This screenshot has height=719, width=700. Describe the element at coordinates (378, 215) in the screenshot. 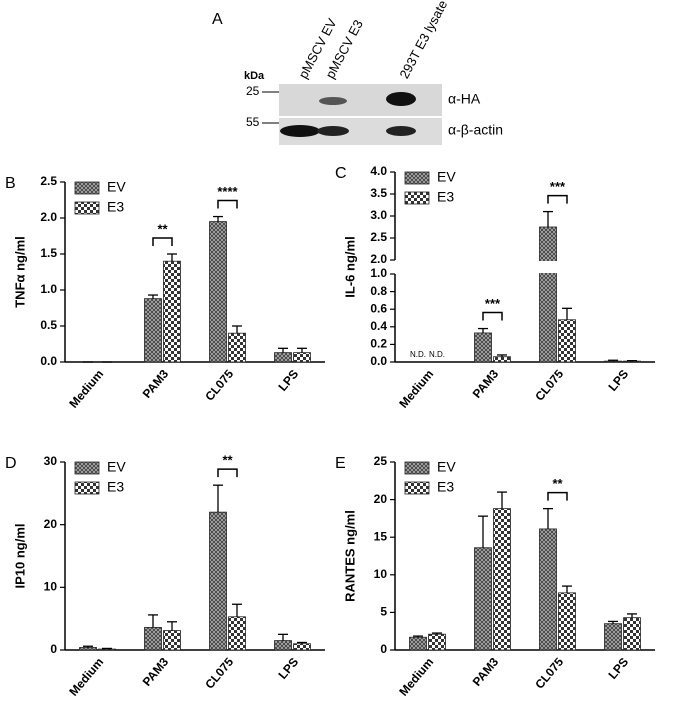

I see `y-tick-label: 3.0` at that location.